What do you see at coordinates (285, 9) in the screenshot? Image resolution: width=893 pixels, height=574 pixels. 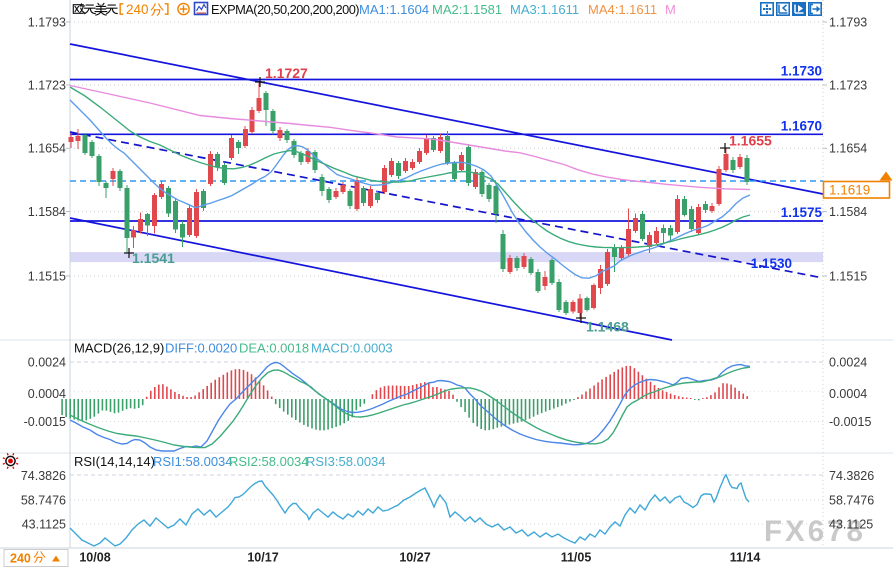 I see `svg-text: EXPMA(20,50,200,200,200)` at bounding box center [285, 9].